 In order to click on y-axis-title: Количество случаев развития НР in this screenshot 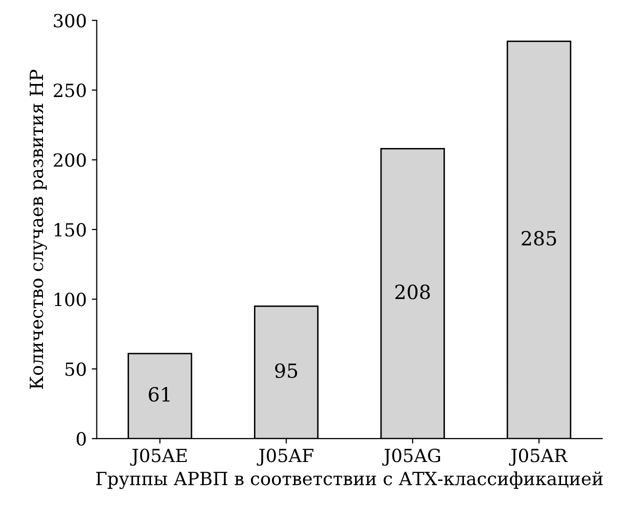, I will do `click(38, 229)`.